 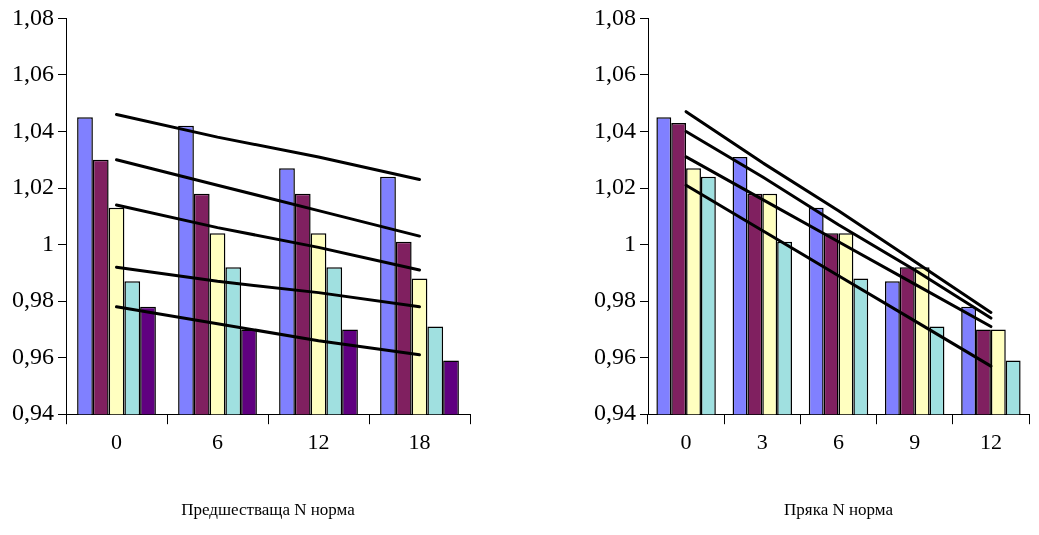 I want to click on x-axis-title: Предшестваща N норма, so click(x=268, y=510).